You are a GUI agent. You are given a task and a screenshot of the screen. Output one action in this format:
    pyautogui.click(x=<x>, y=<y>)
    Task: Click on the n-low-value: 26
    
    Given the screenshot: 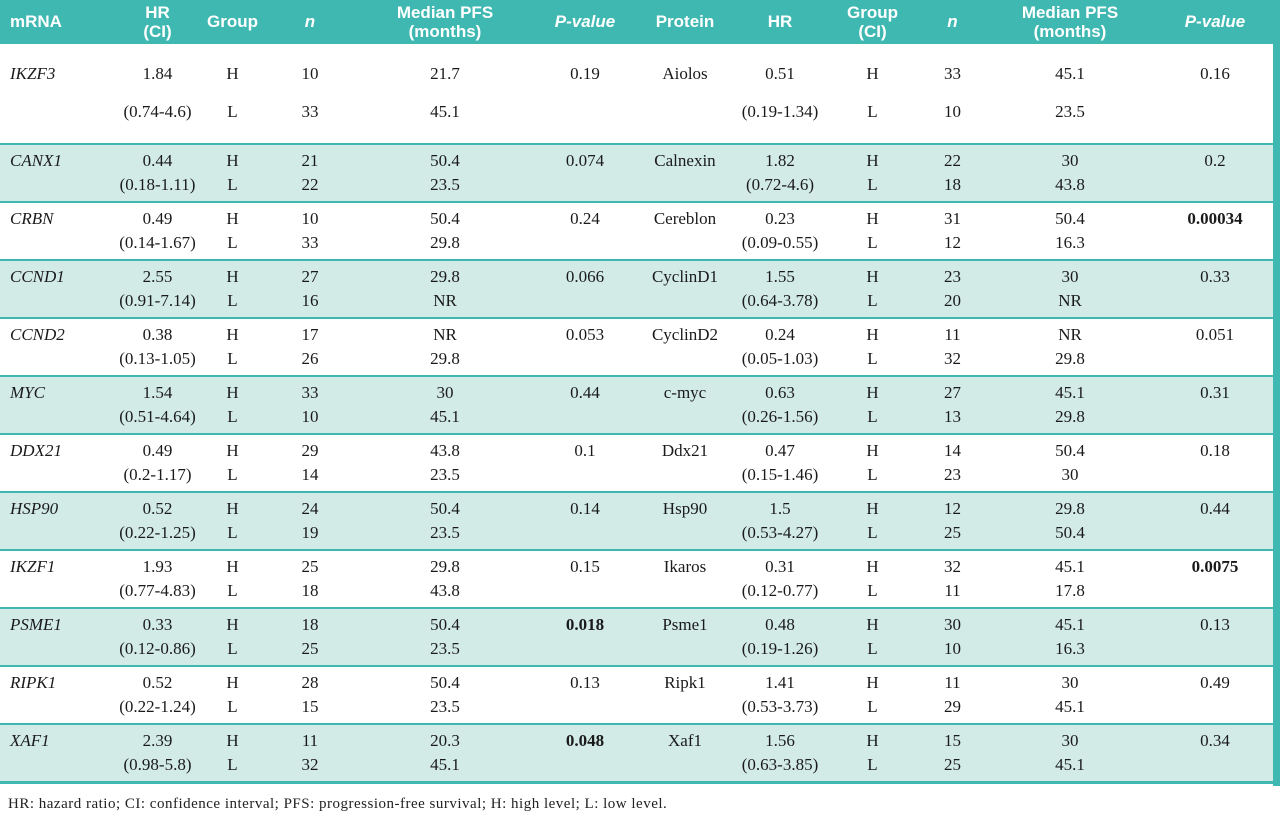 What is the action you would take?
    pyautogui.click(x=310, y=358)
    